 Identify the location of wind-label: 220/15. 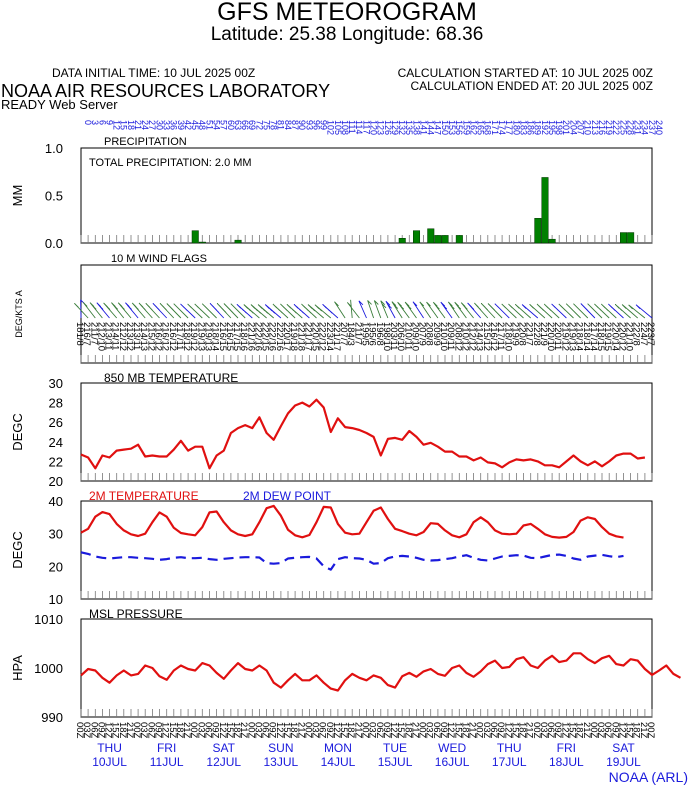
(315, 336).